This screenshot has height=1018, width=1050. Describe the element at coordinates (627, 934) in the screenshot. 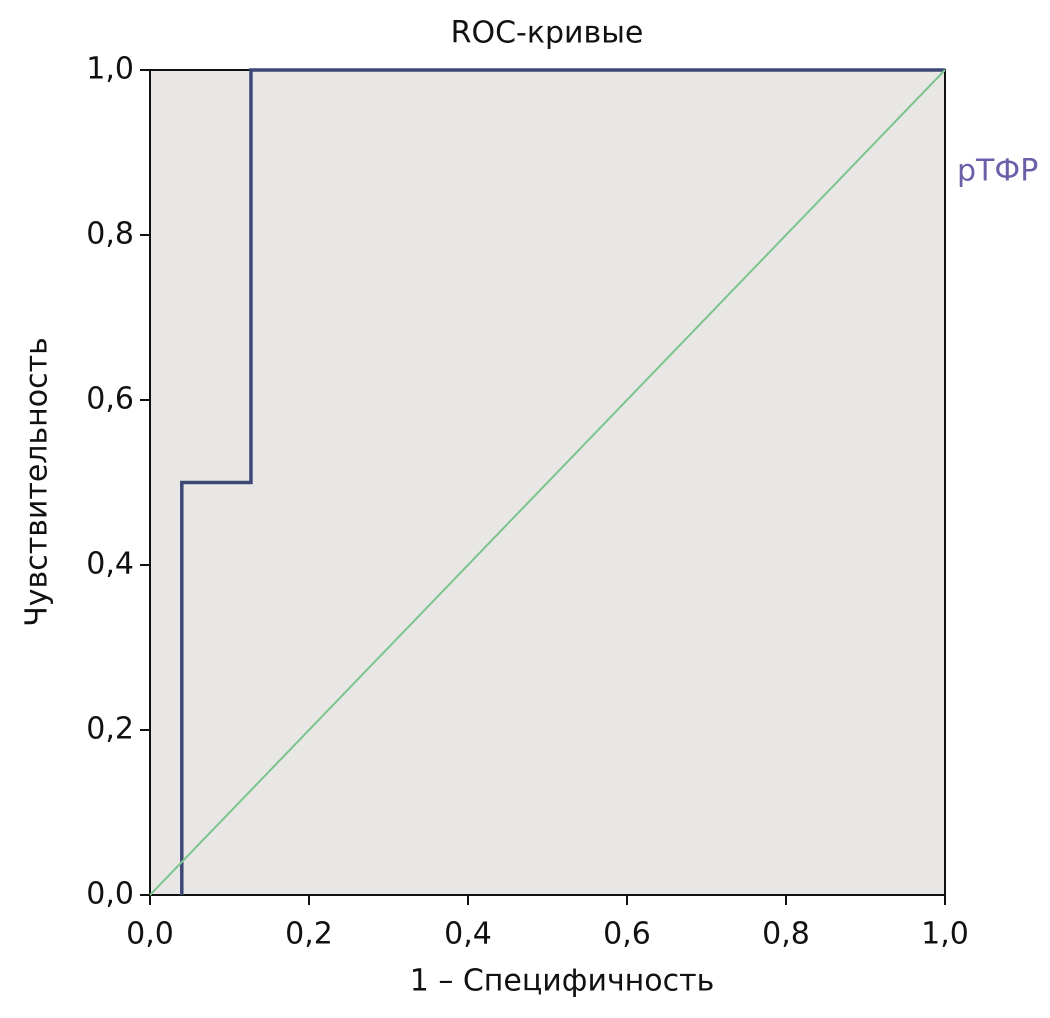

I see `x-tick-label: 0,6` at that location.